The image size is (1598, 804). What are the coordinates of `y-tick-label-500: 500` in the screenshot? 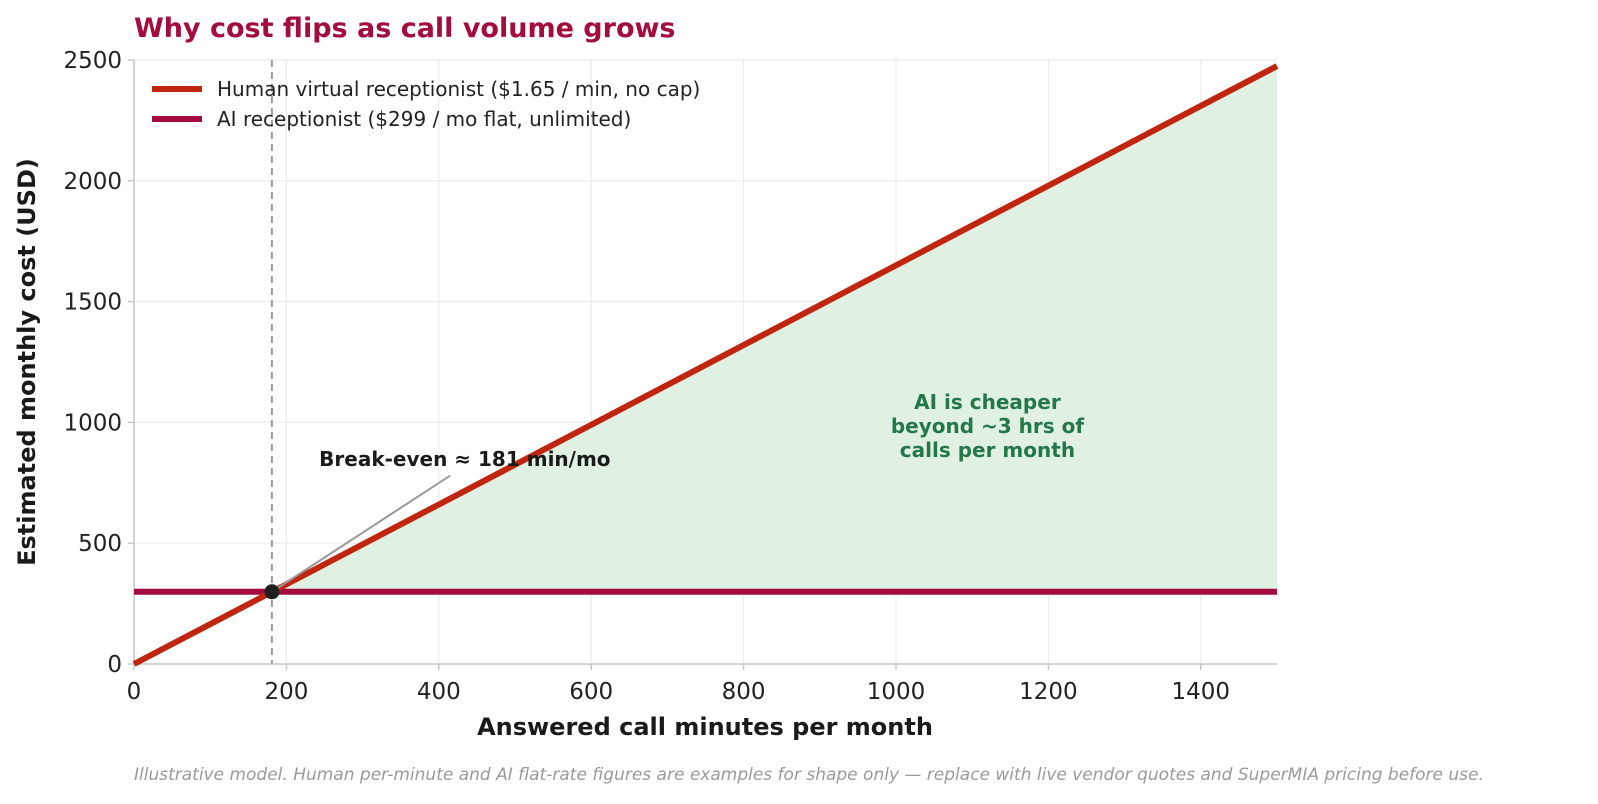 It's located at (100, 544).